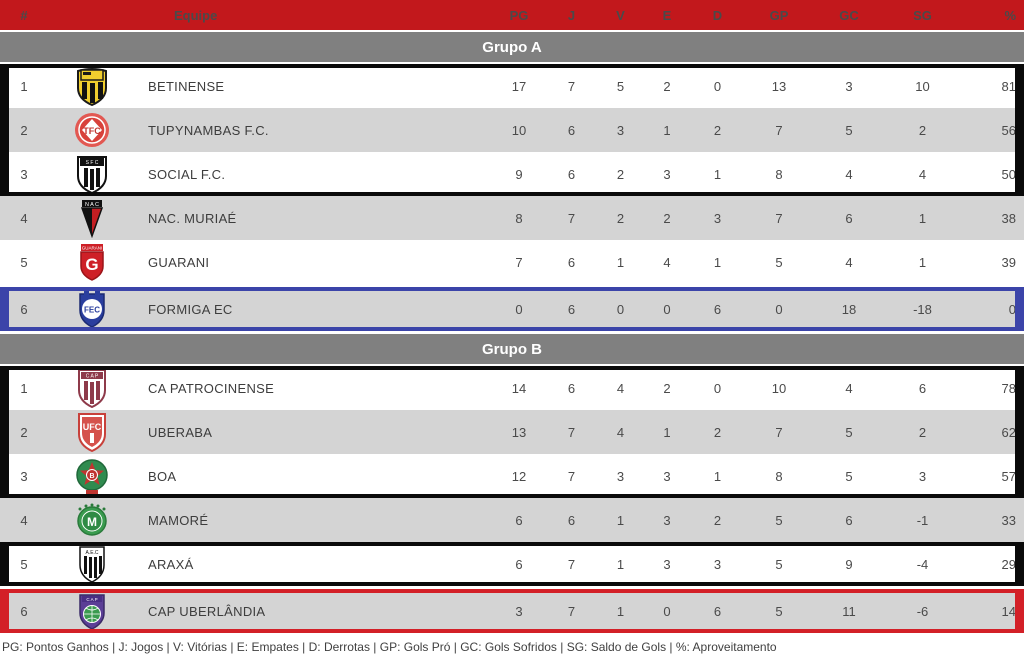 The image size is (1024, 668). Describe the element at coordinates (571, 15) in the screenshot. I see `col-games: J` at that location.